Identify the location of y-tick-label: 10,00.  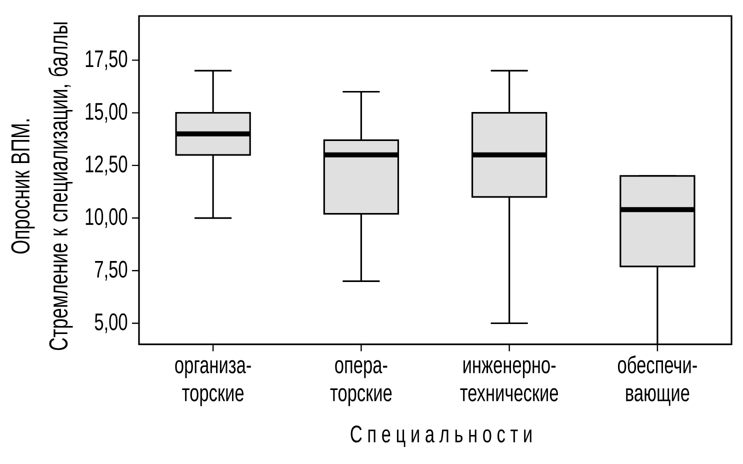
(107, 218).